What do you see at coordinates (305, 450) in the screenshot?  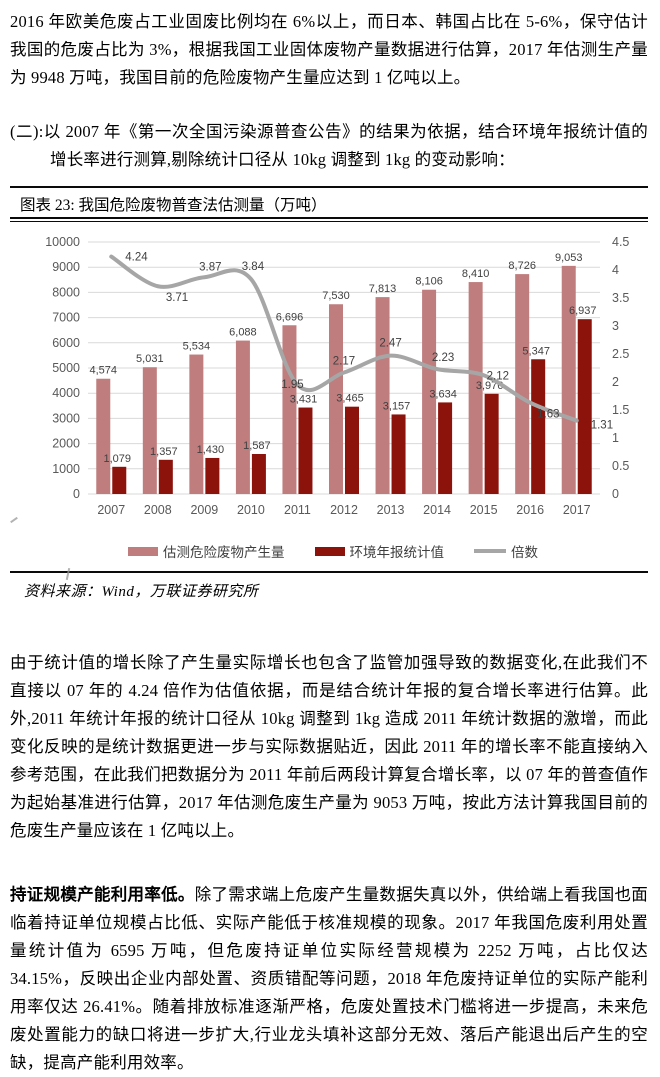 I see `bar-yearbook-2011` at bounding box center [305, 450].